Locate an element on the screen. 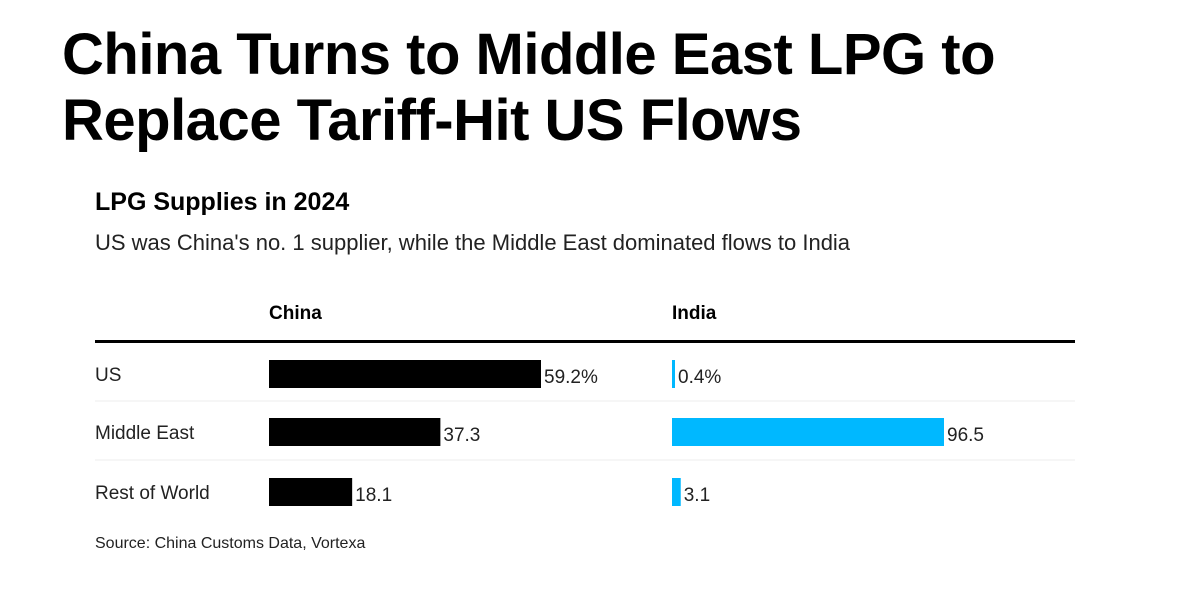 This screenshot has height=590, width=1200. data-label: 59.2% is located at coordinates (571, 377).